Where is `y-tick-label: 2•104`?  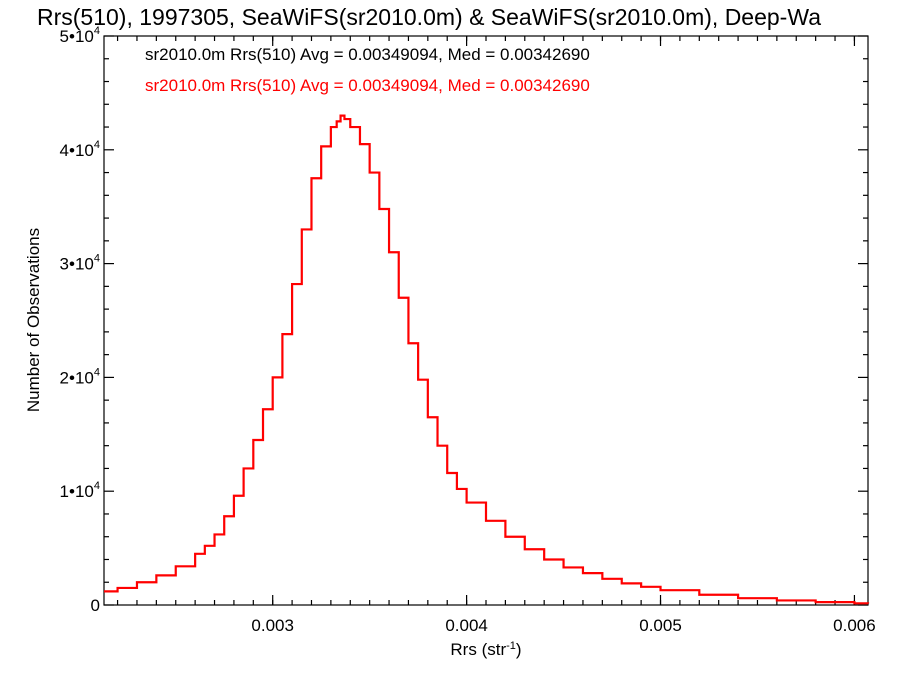 y-tick-label: 2•104 is located at coordinates (80, 376).